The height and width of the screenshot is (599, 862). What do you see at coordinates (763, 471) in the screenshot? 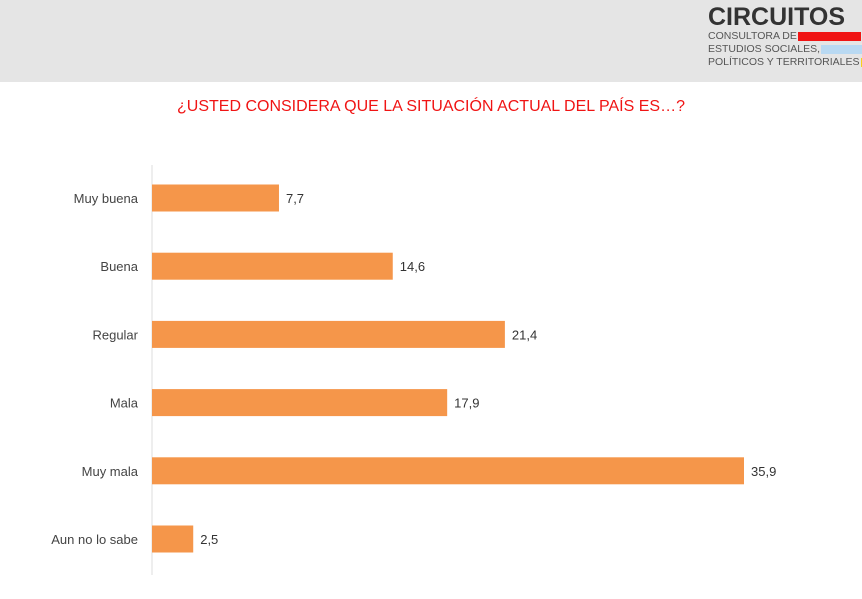
I see `value-label: 35,9` at bounding box center [763, 471].